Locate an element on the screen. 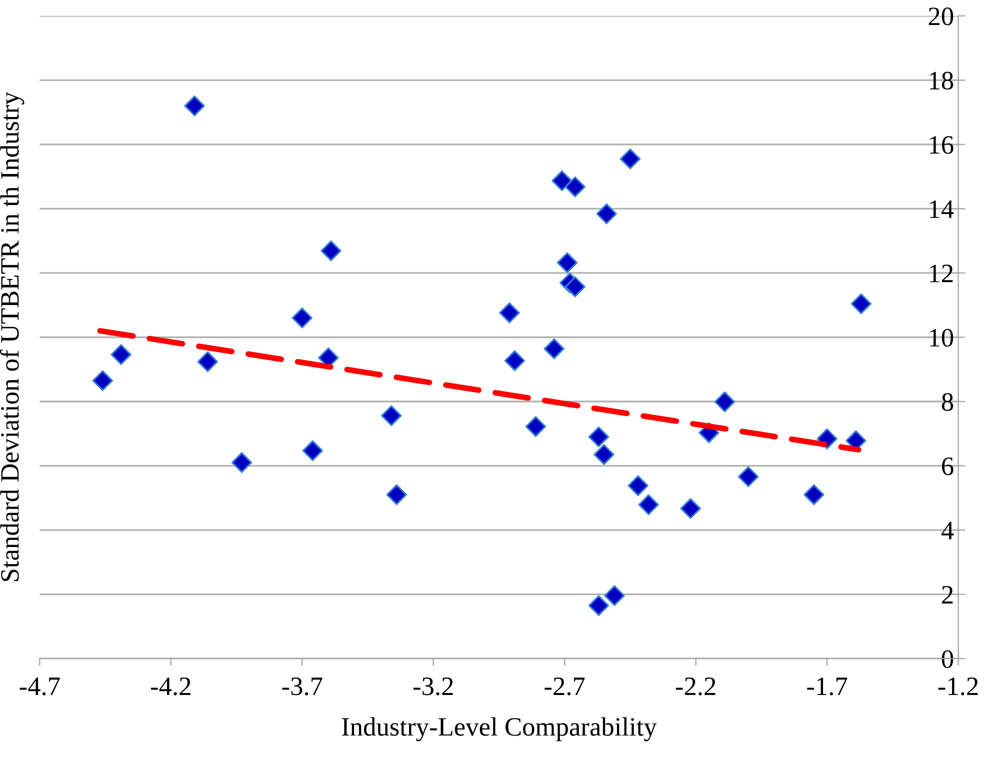  y-tick-label: 16 is located at coordinates (942, 145).